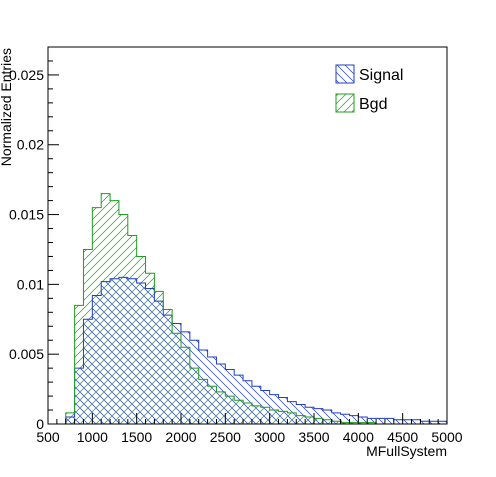 The height and width of the screenshot is (477, 496). Describe the element at coordinates (269, 437) in the screenshot. I see `x-tick-label: 3000` at that location.